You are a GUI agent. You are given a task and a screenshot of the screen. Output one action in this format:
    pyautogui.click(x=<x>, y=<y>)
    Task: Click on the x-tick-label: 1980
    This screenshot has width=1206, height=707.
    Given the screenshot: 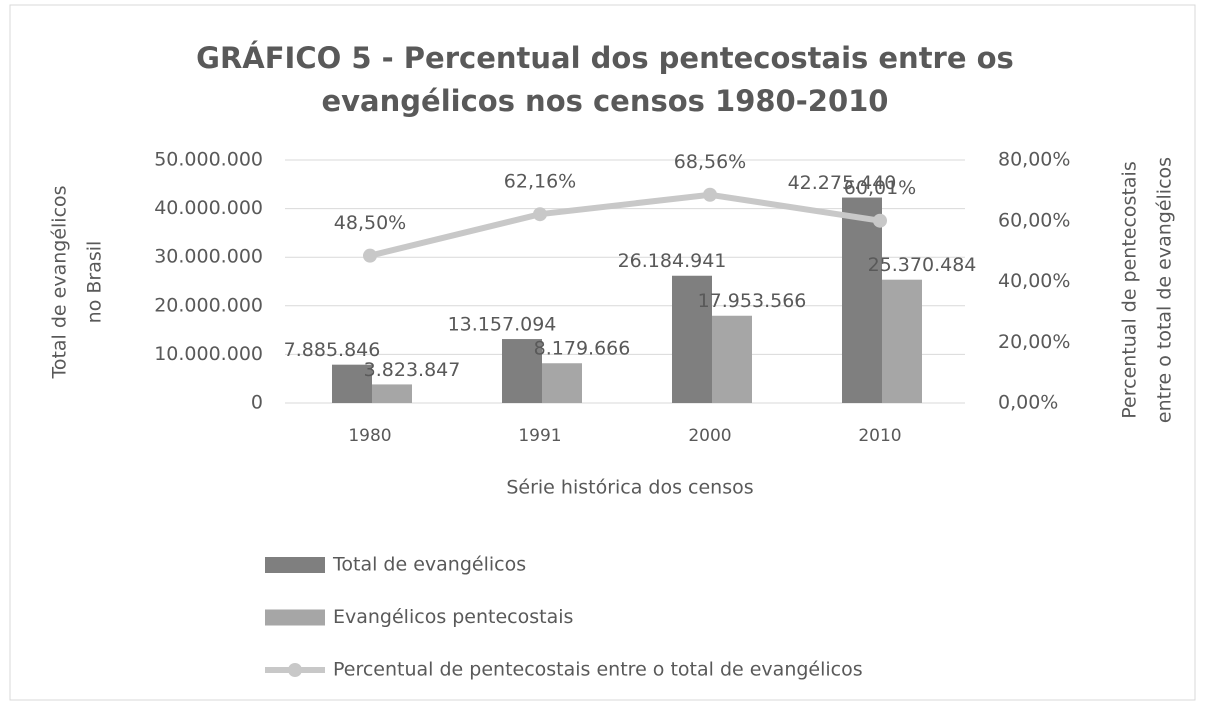 What is the action you would take?
    pyautogui.click(x=369, y=436)
    